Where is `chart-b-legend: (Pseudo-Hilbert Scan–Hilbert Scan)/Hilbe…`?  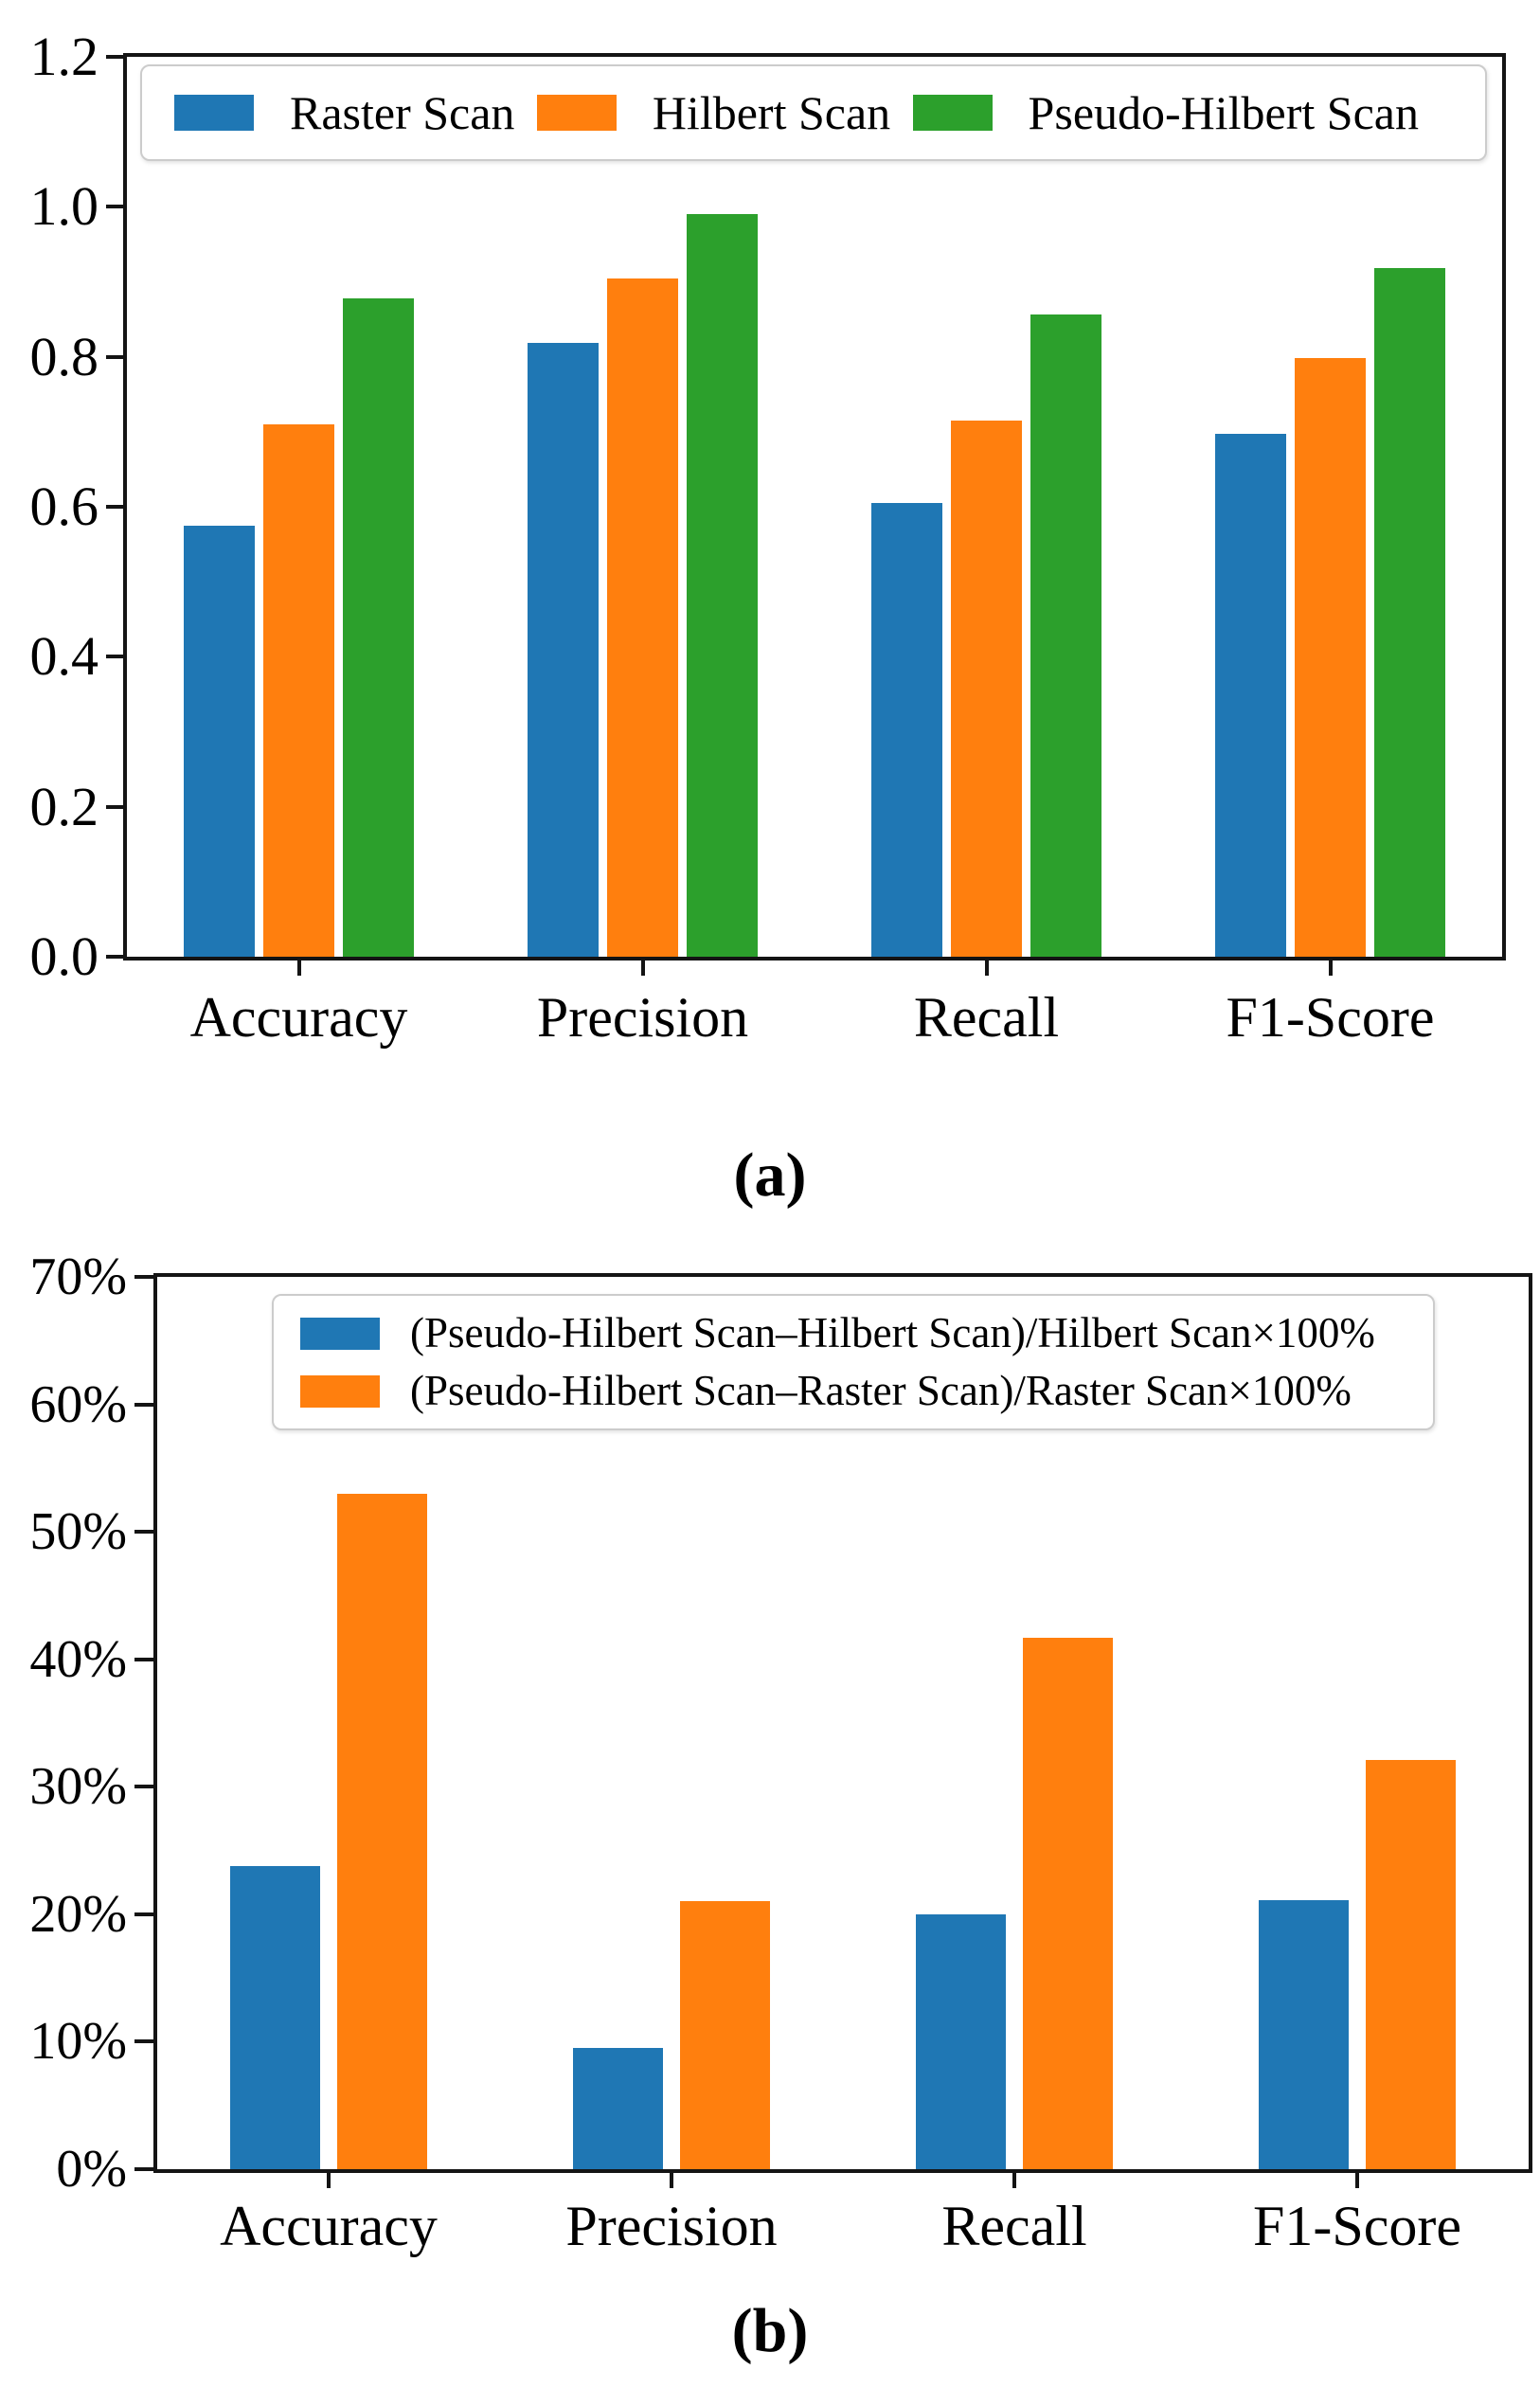
chart-b-legend: (Pseudo-Hilbert Scan–Hilbert Scan)/Hilbe… is located at coordinates (853, 1362).